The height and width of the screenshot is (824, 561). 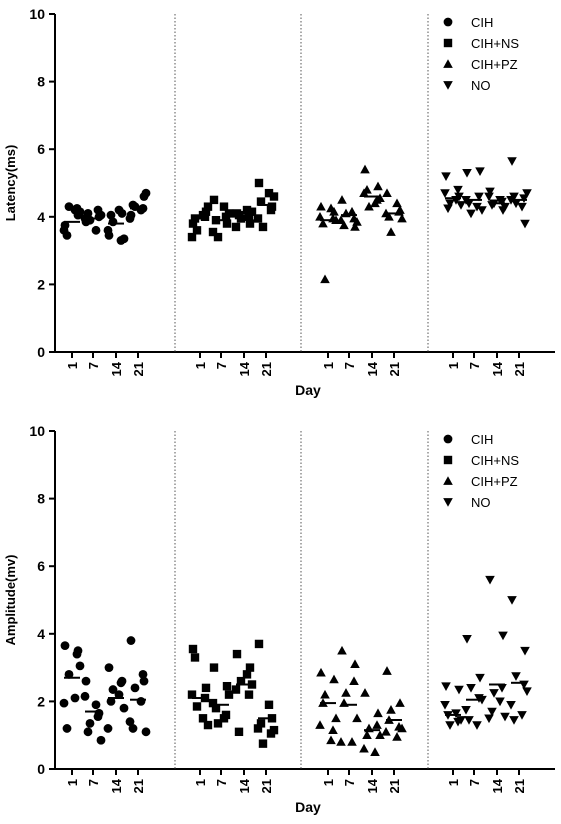 What do you see at coordinates (116, 785) in the screenshot?
I see `x-tick-label: 14` at bounding box center [116, 785].